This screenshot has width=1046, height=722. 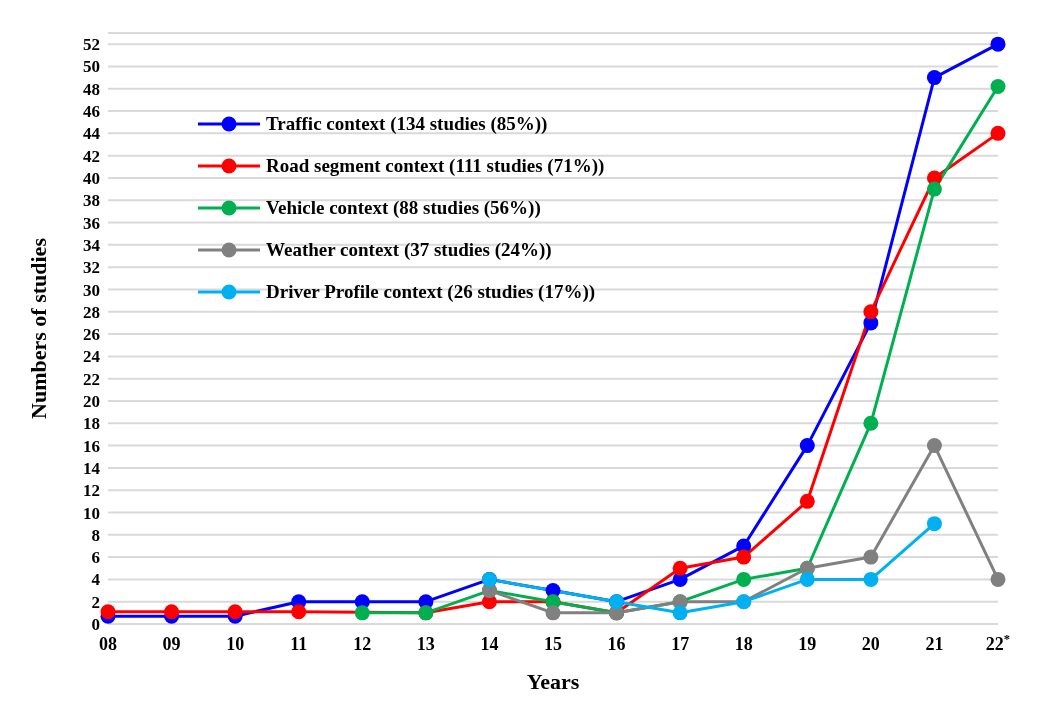 What do you see at coordinates (91, 223) in the screenshot?
I see `y-tick-label: 36` at bounding box center [91, 223].